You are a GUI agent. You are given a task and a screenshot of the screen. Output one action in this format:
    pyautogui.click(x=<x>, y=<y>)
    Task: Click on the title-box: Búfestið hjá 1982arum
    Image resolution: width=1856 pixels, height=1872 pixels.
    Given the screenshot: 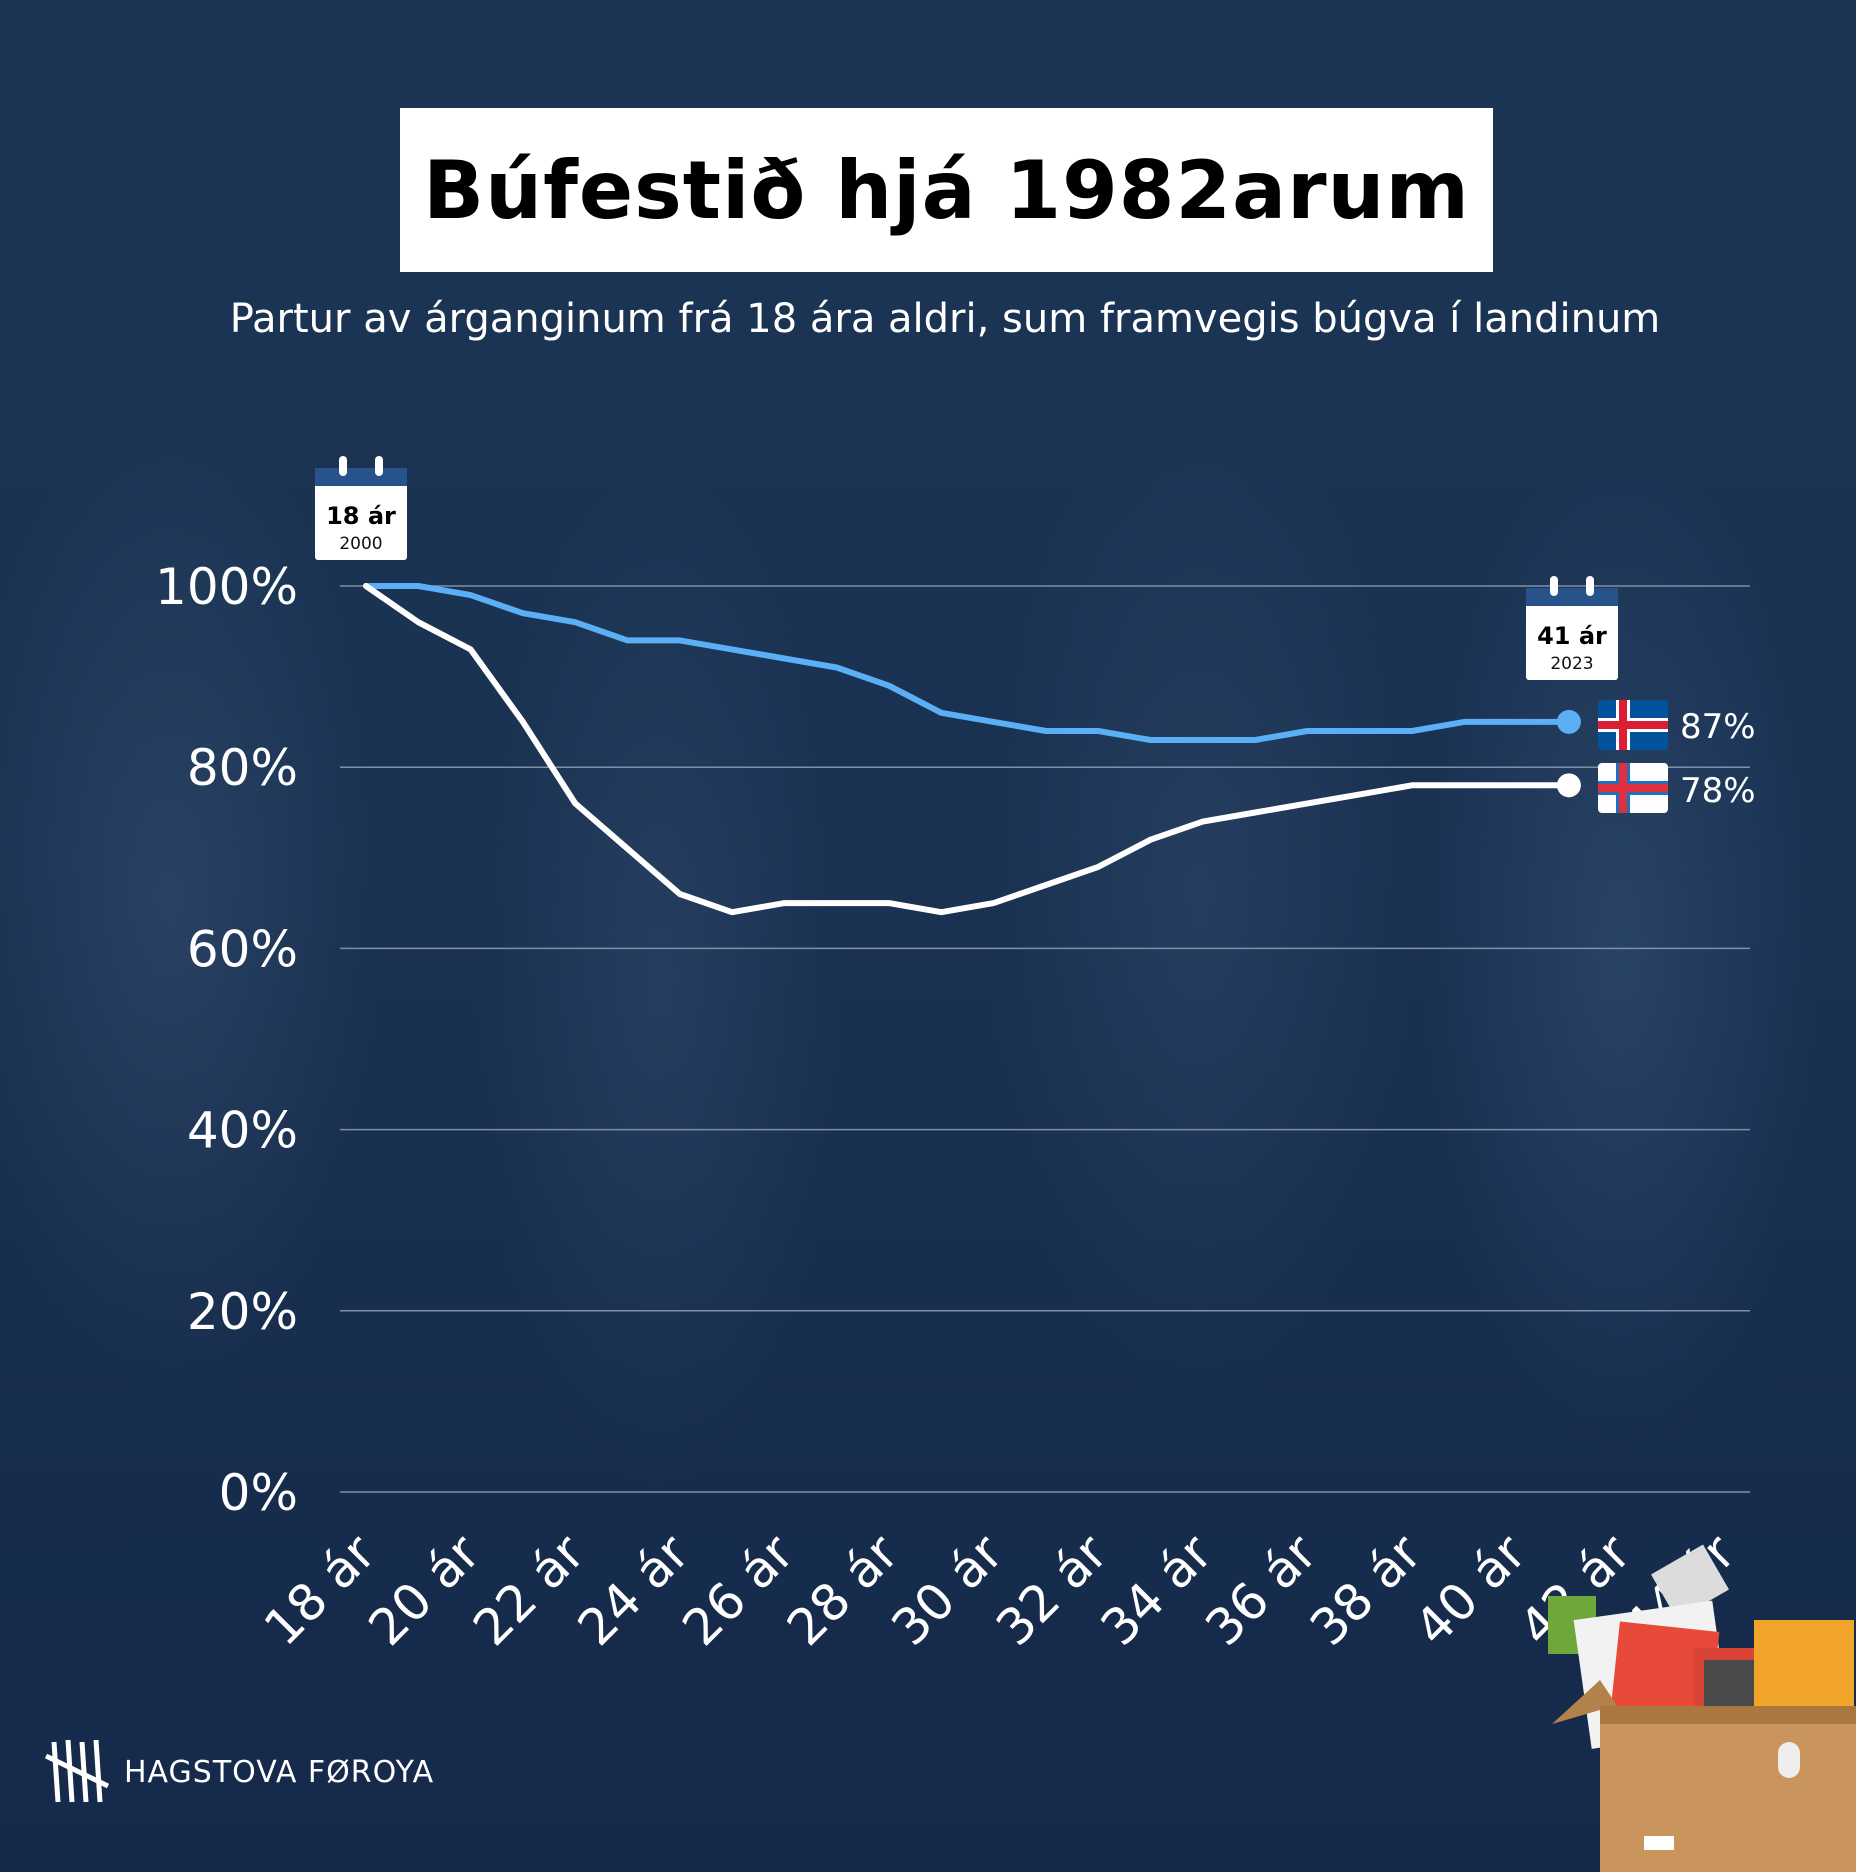 What is the action you would take?
    pyautogui.click(x=946, y=190)
    